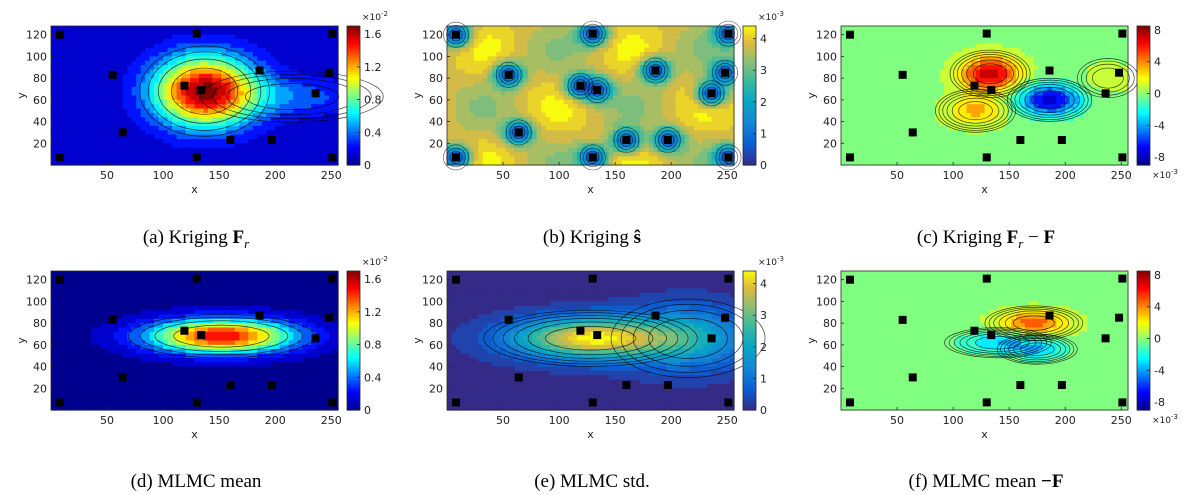 The width and height of the screenshot is (1193, 495). Describe the element at coordinates (667, 140) in the screenshot. I see `contour-line` at that location.